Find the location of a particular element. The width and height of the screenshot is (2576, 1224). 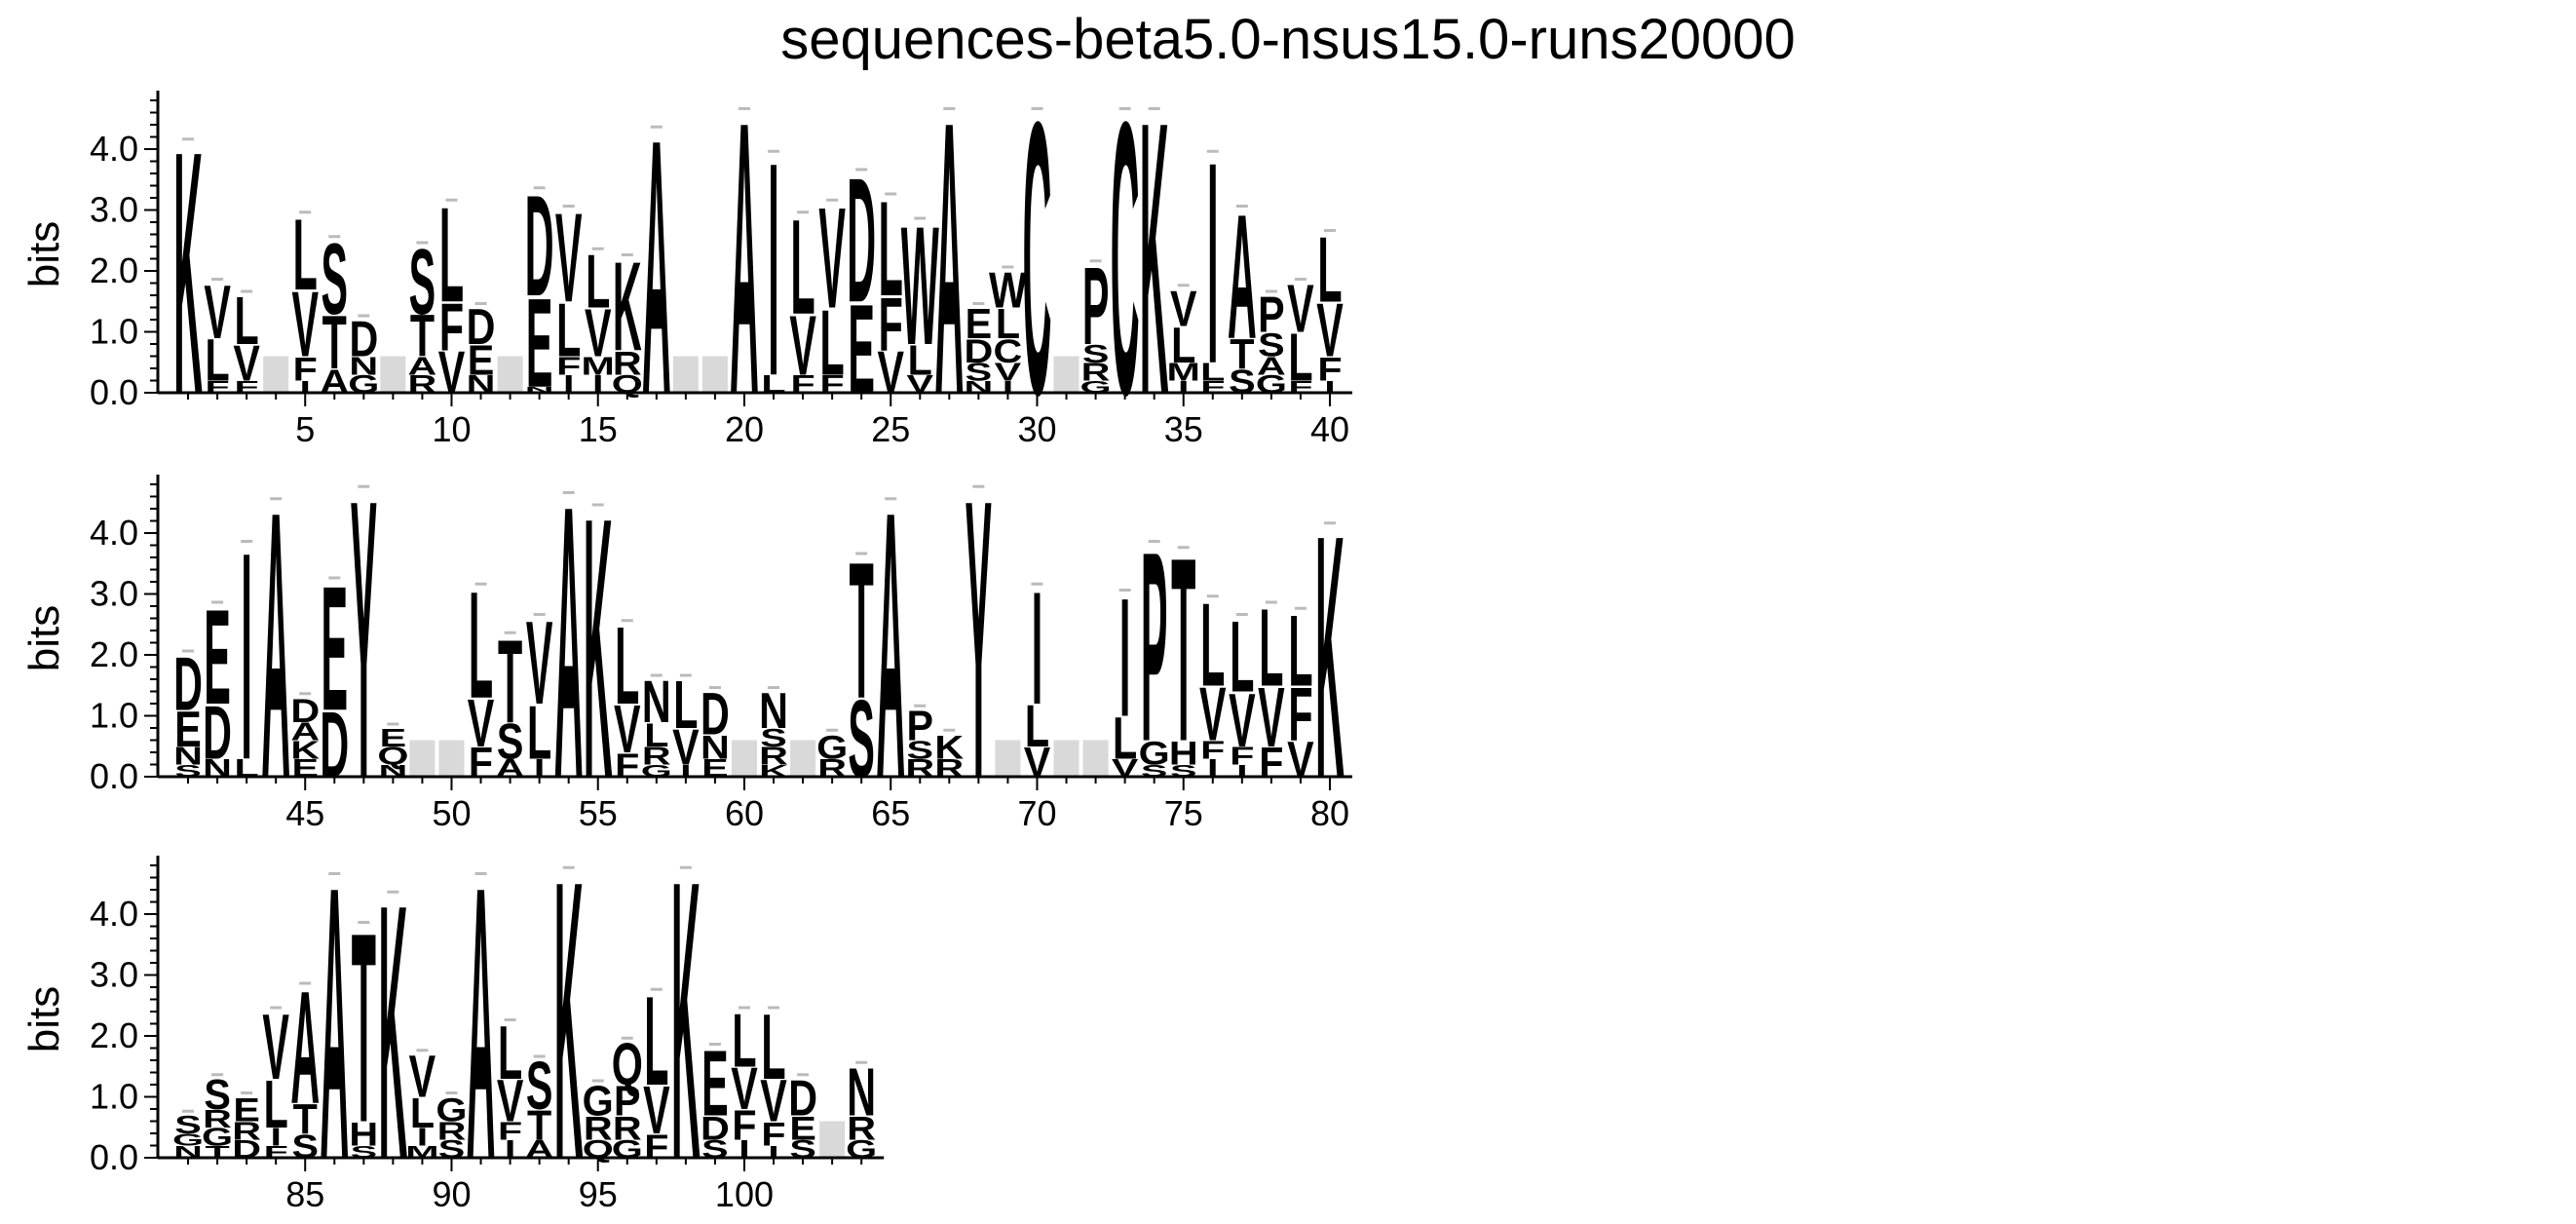

x-tick-label: 45 is located at coordinates (304, 813).